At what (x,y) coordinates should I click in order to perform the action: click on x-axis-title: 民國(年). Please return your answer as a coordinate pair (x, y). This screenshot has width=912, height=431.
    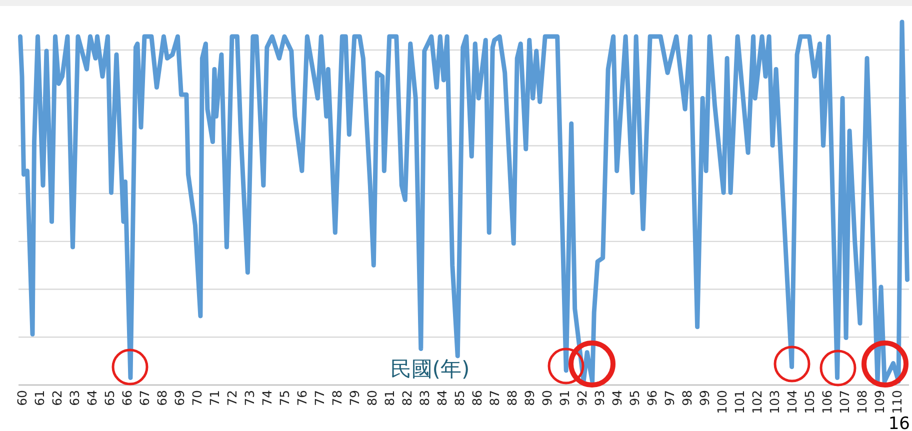
    Looking at the image, I should click on (430, 369).